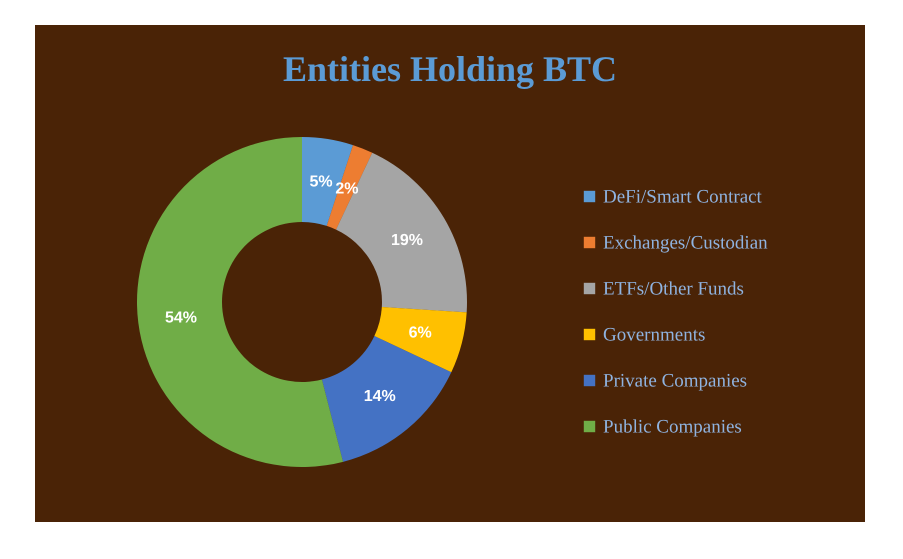 This screenshot has height=559, width=903. Describe the element at coordinates (685, 243) in the screenshot. I see `legend-label: Exchanges/Custodian` at that location.